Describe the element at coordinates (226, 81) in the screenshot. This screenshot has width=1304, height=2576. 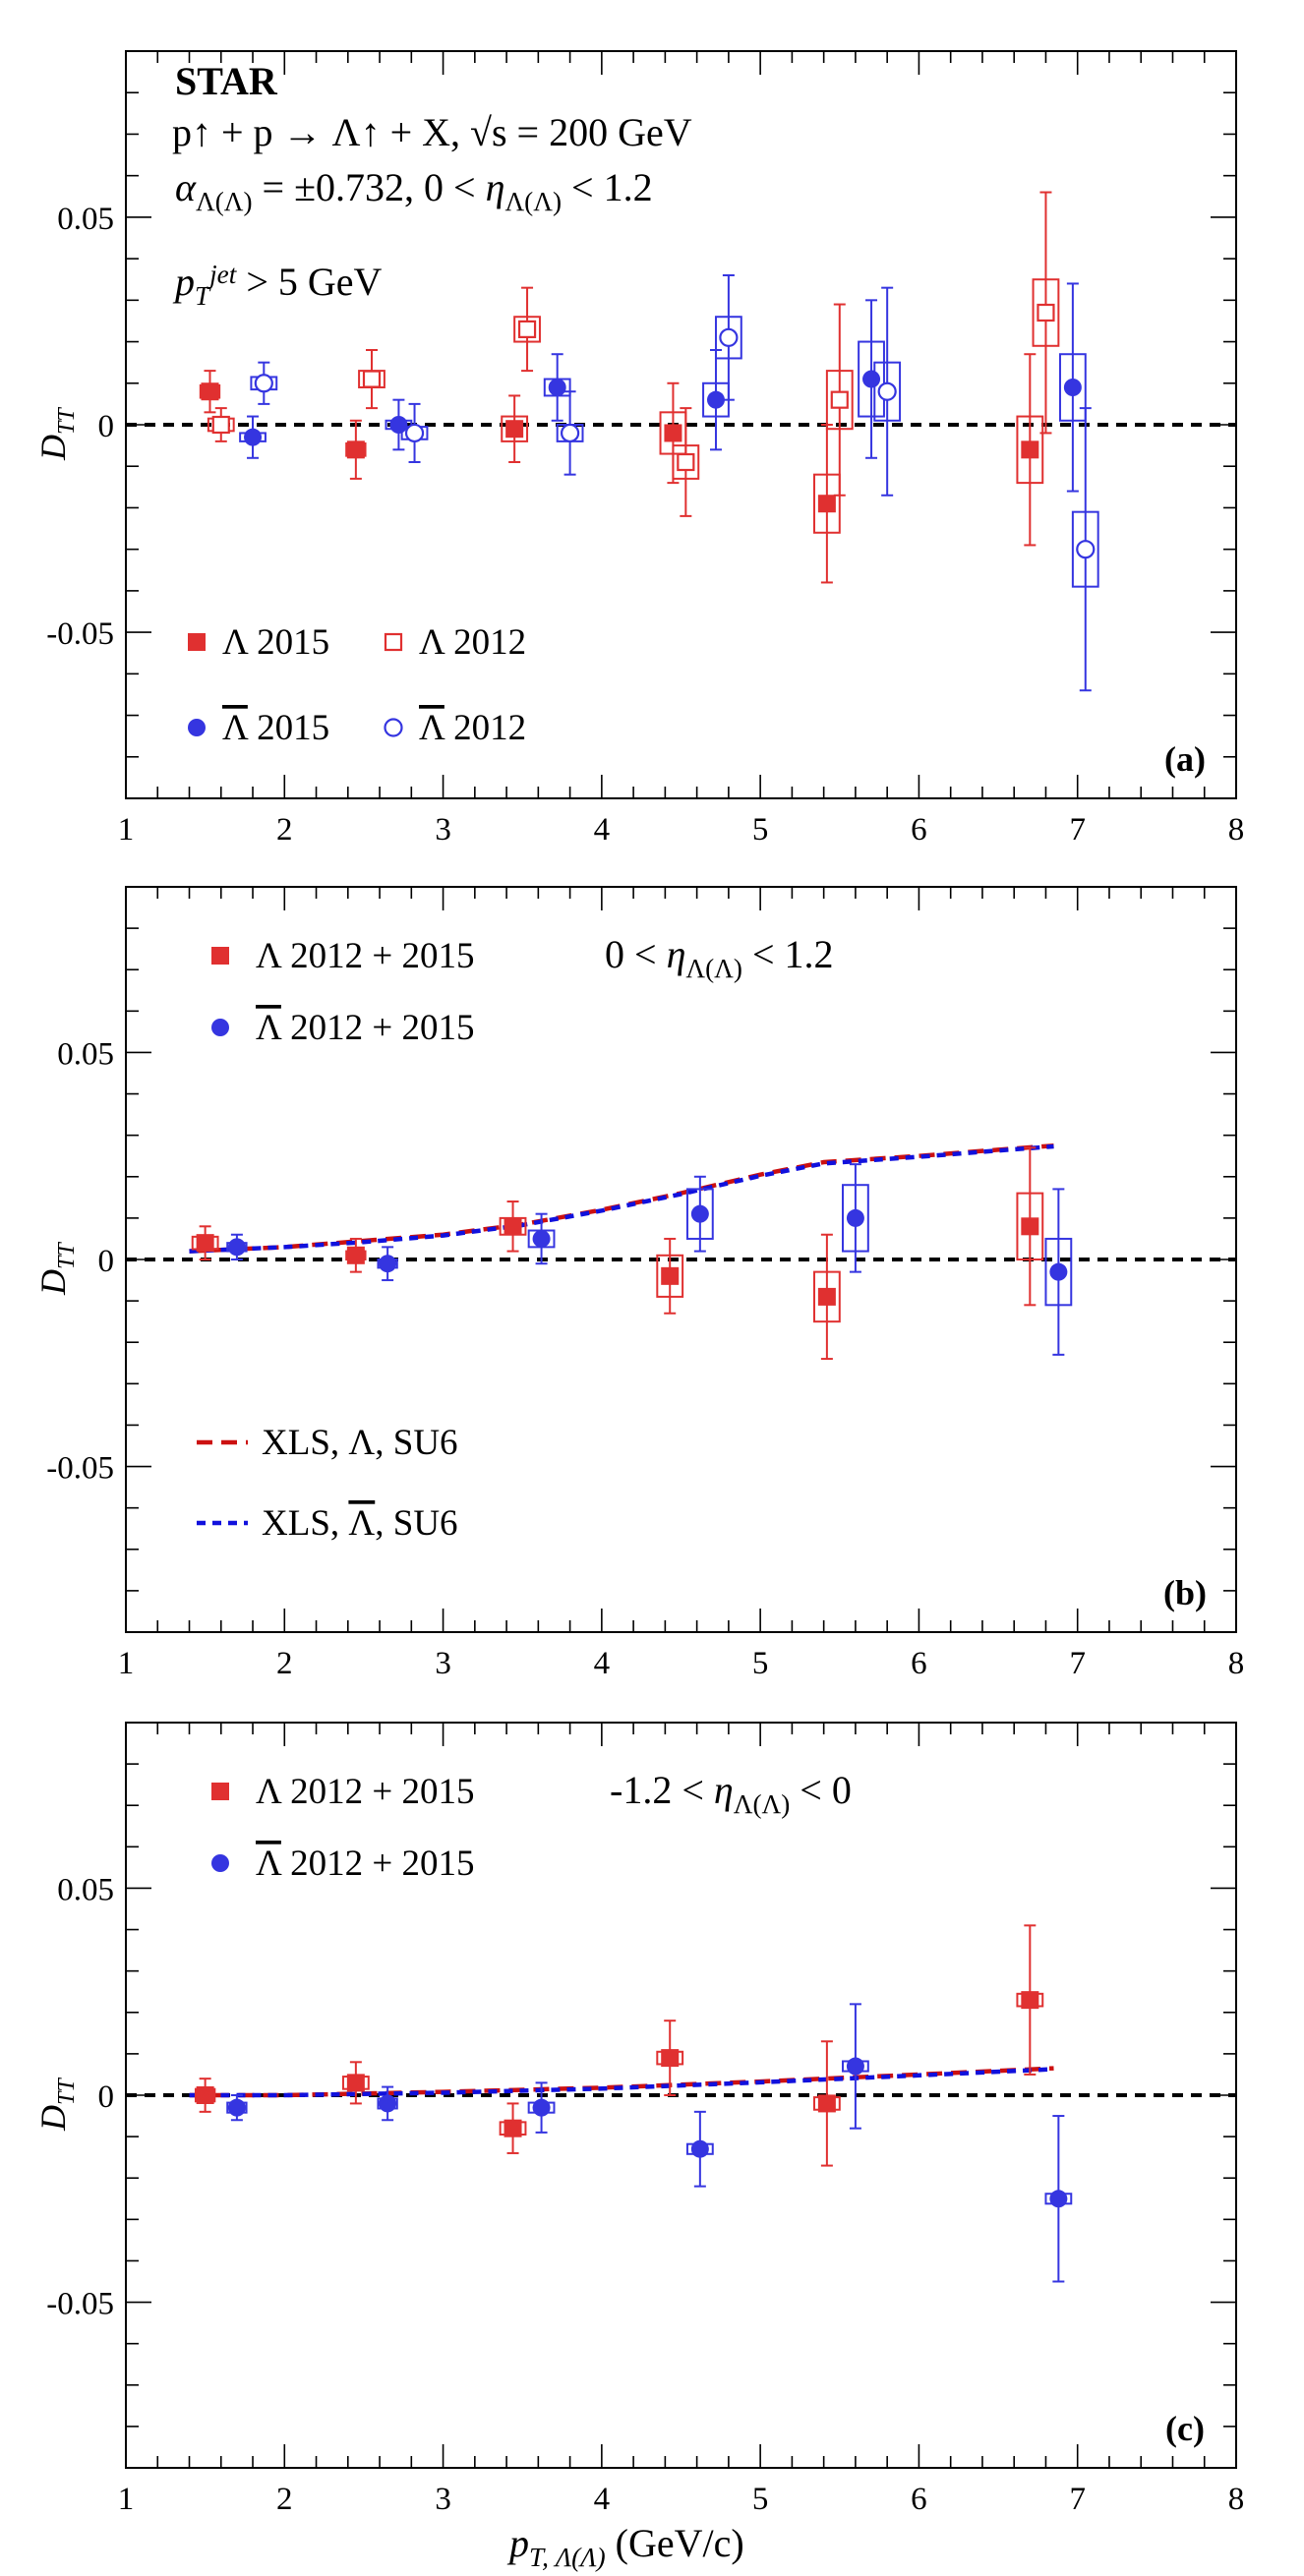
I see `experiment-label: STAR` at that location.